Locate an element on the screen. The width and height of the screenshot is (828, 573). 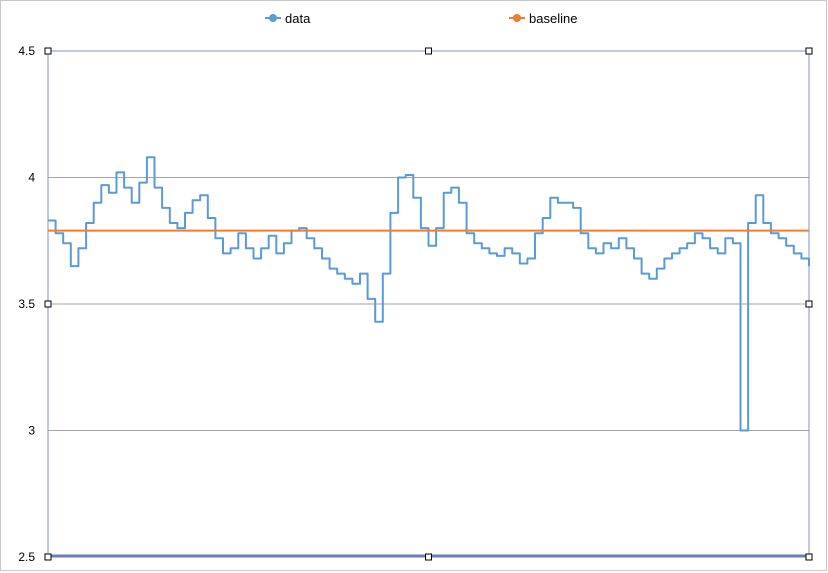
y-tick-labels: 2.5 3 3.5 4 4.5 is located at coordinates (26, 304).